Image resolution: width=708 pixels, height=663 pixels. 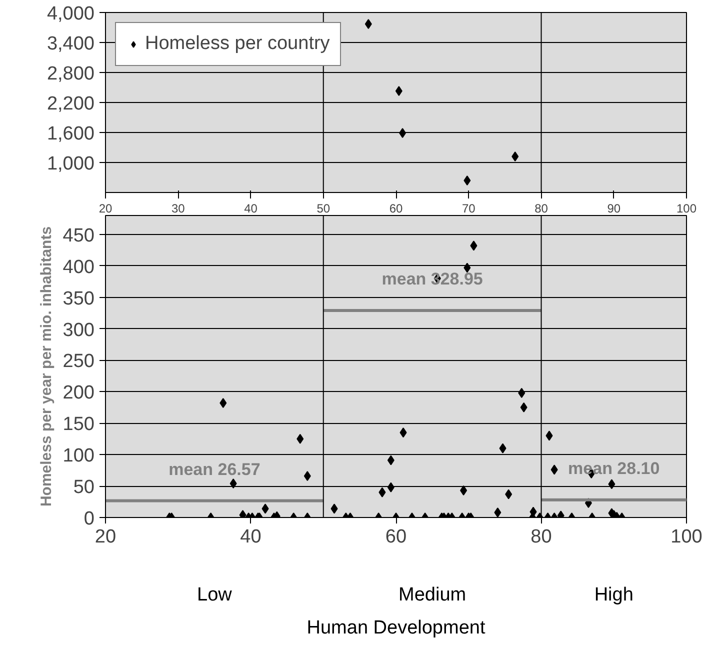 I want to click on y-tick-label: 450, so click(x=78, y=235).